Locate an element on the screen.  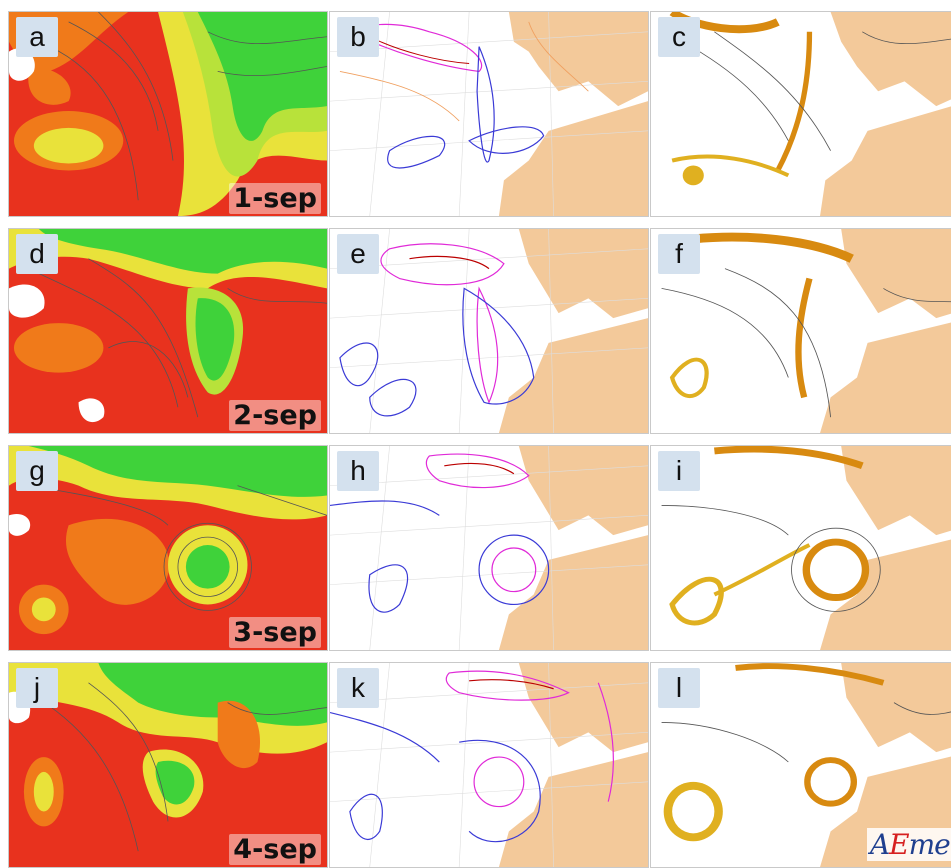
panel-date: 1-sep is located at coordinates (275, 198).